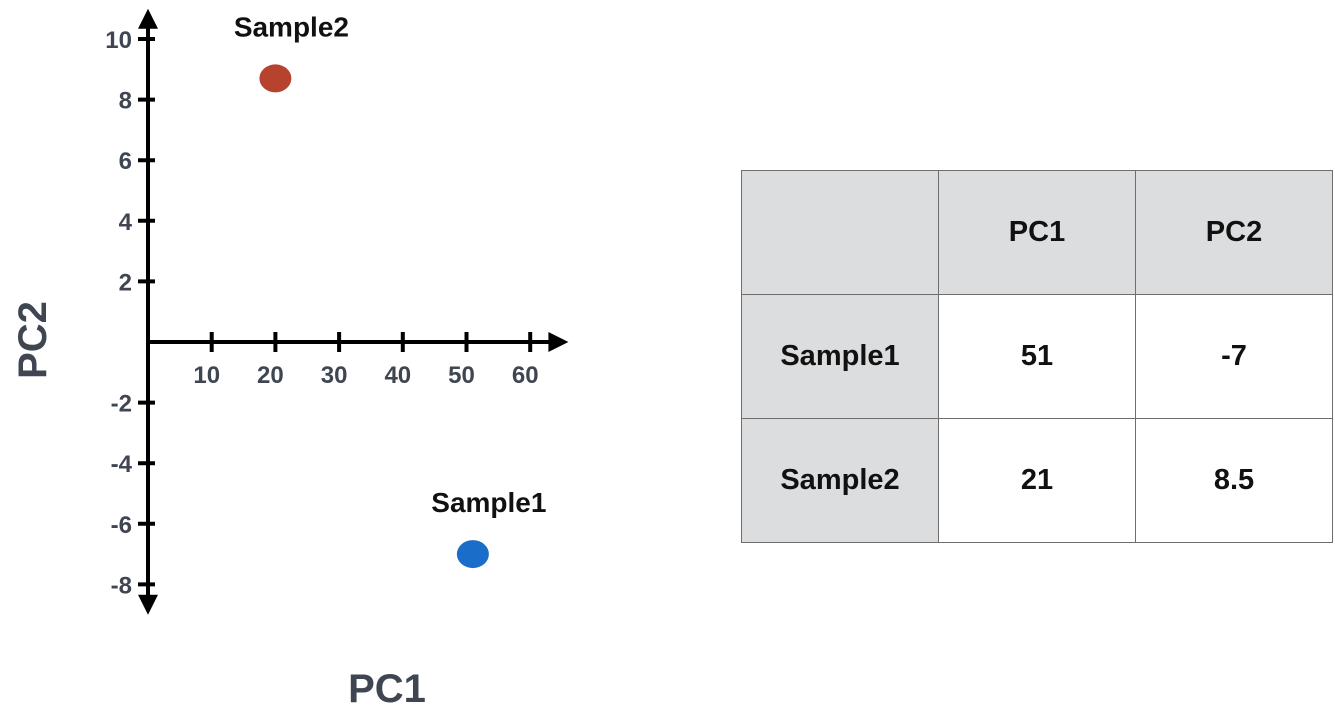  What do you see at coordinates (488, 502) in the screenshot?
I see `point-label-sample1: Sample1` at bounding box center [488, 502].